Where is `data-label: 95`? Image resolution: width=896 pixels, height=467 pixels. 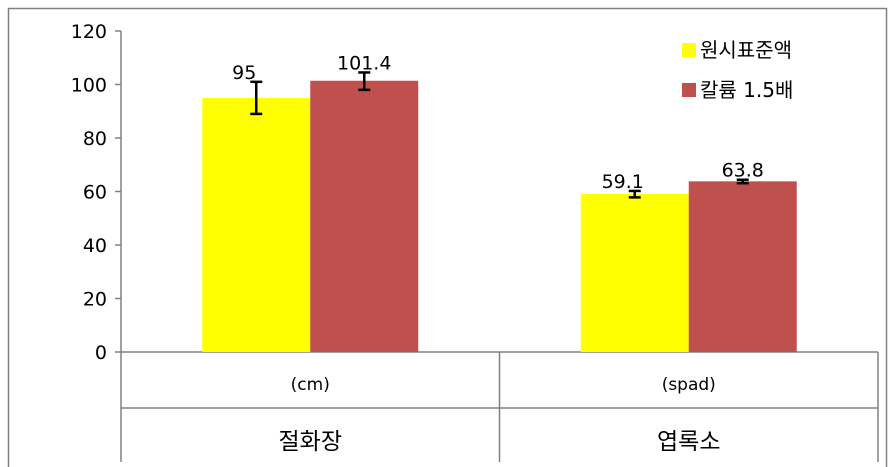 data-label: 95 is located at coordinates (244, 73).